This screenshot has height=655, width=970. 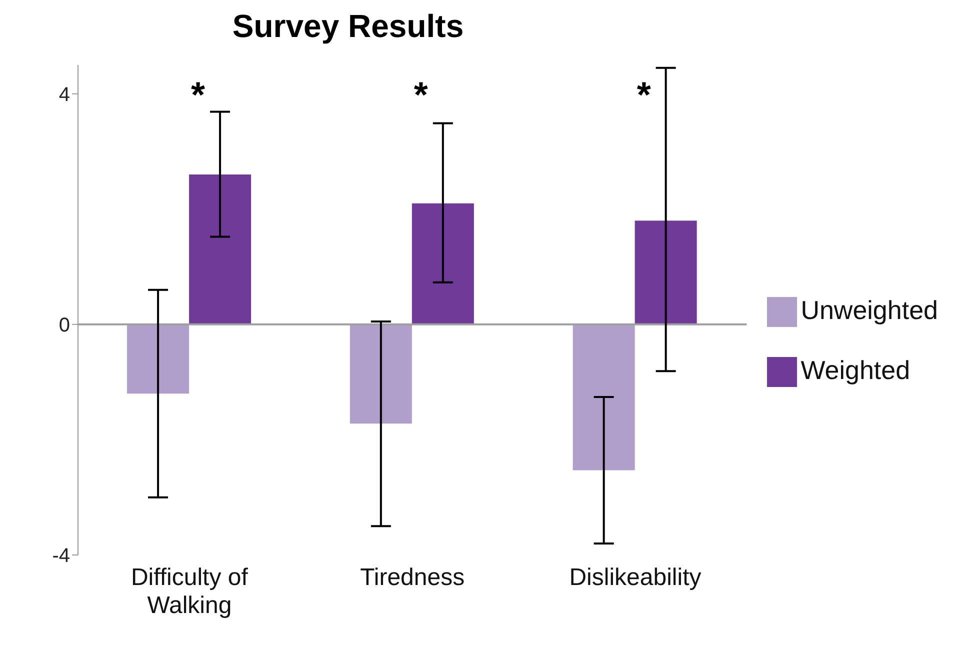 I want to click on x-tick-label: Difficulty of Walking, so click(x=189, y=591).